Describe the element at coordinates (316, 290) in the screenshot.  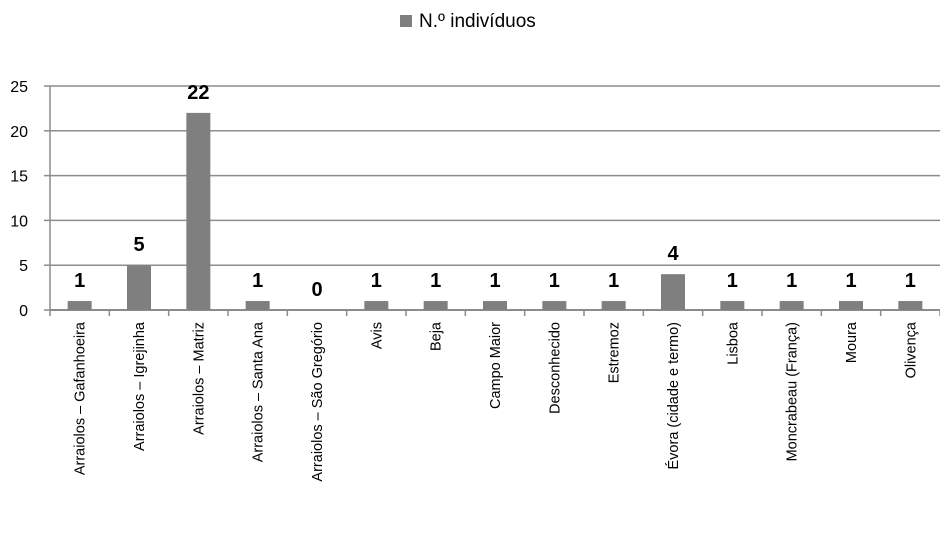
I see `data-label: 0` at that location.